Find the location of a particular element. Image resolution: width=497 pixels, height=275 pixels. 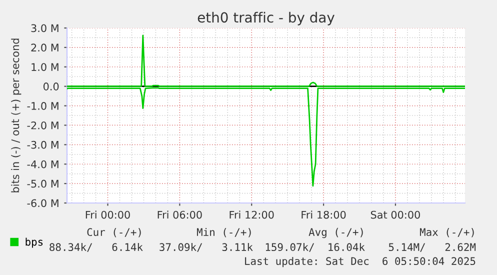

y-tick-label: 2.0 M is located at coordinates (44, 48).